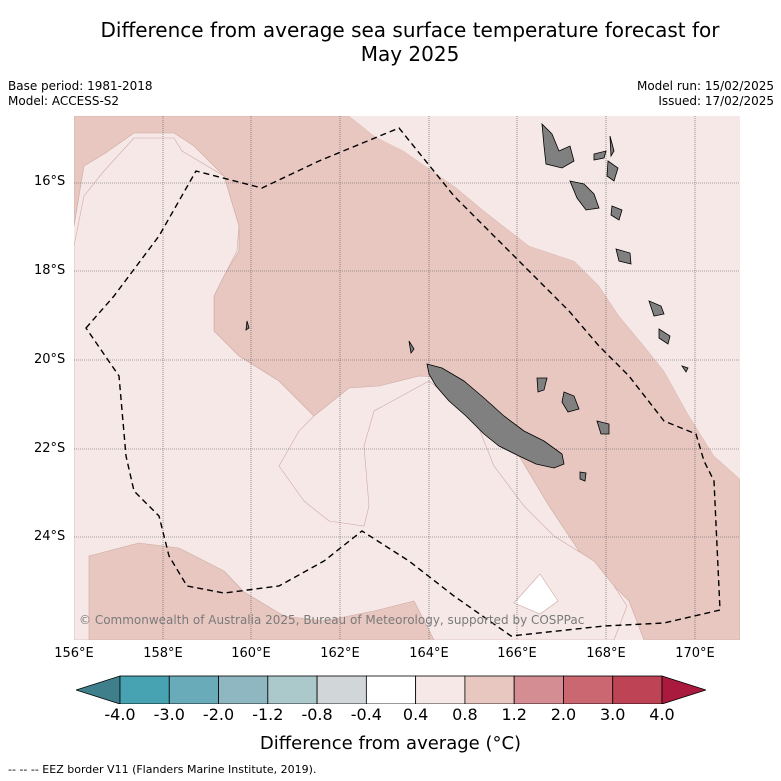 The height and width of the screenshot is (781, 781). I want to click on colorbar, so click(391, 690).